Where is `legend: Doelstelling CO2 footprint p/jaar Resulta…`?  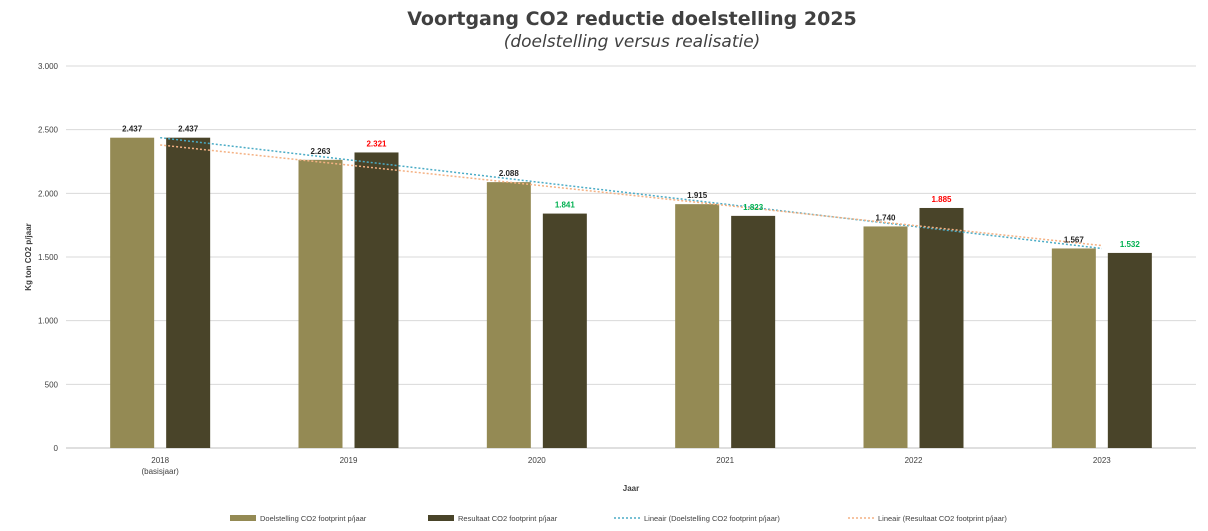 legend: Doelstelling CO2 footprint p/jaar Resulta… is located at coordinates (618, 518).